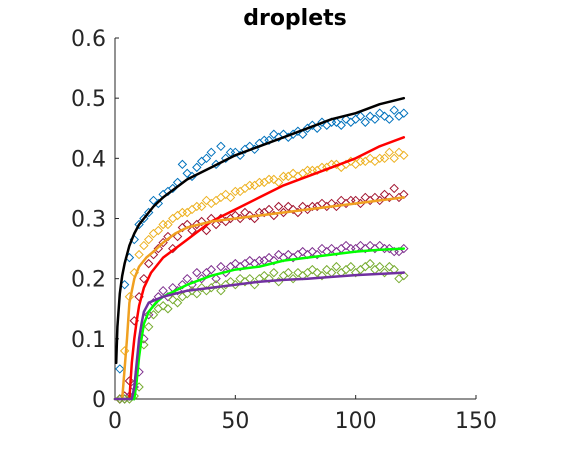 The height and width of the screenshot is (450, 570). I want to click on x-tick-label: 50, so click(235, 421).